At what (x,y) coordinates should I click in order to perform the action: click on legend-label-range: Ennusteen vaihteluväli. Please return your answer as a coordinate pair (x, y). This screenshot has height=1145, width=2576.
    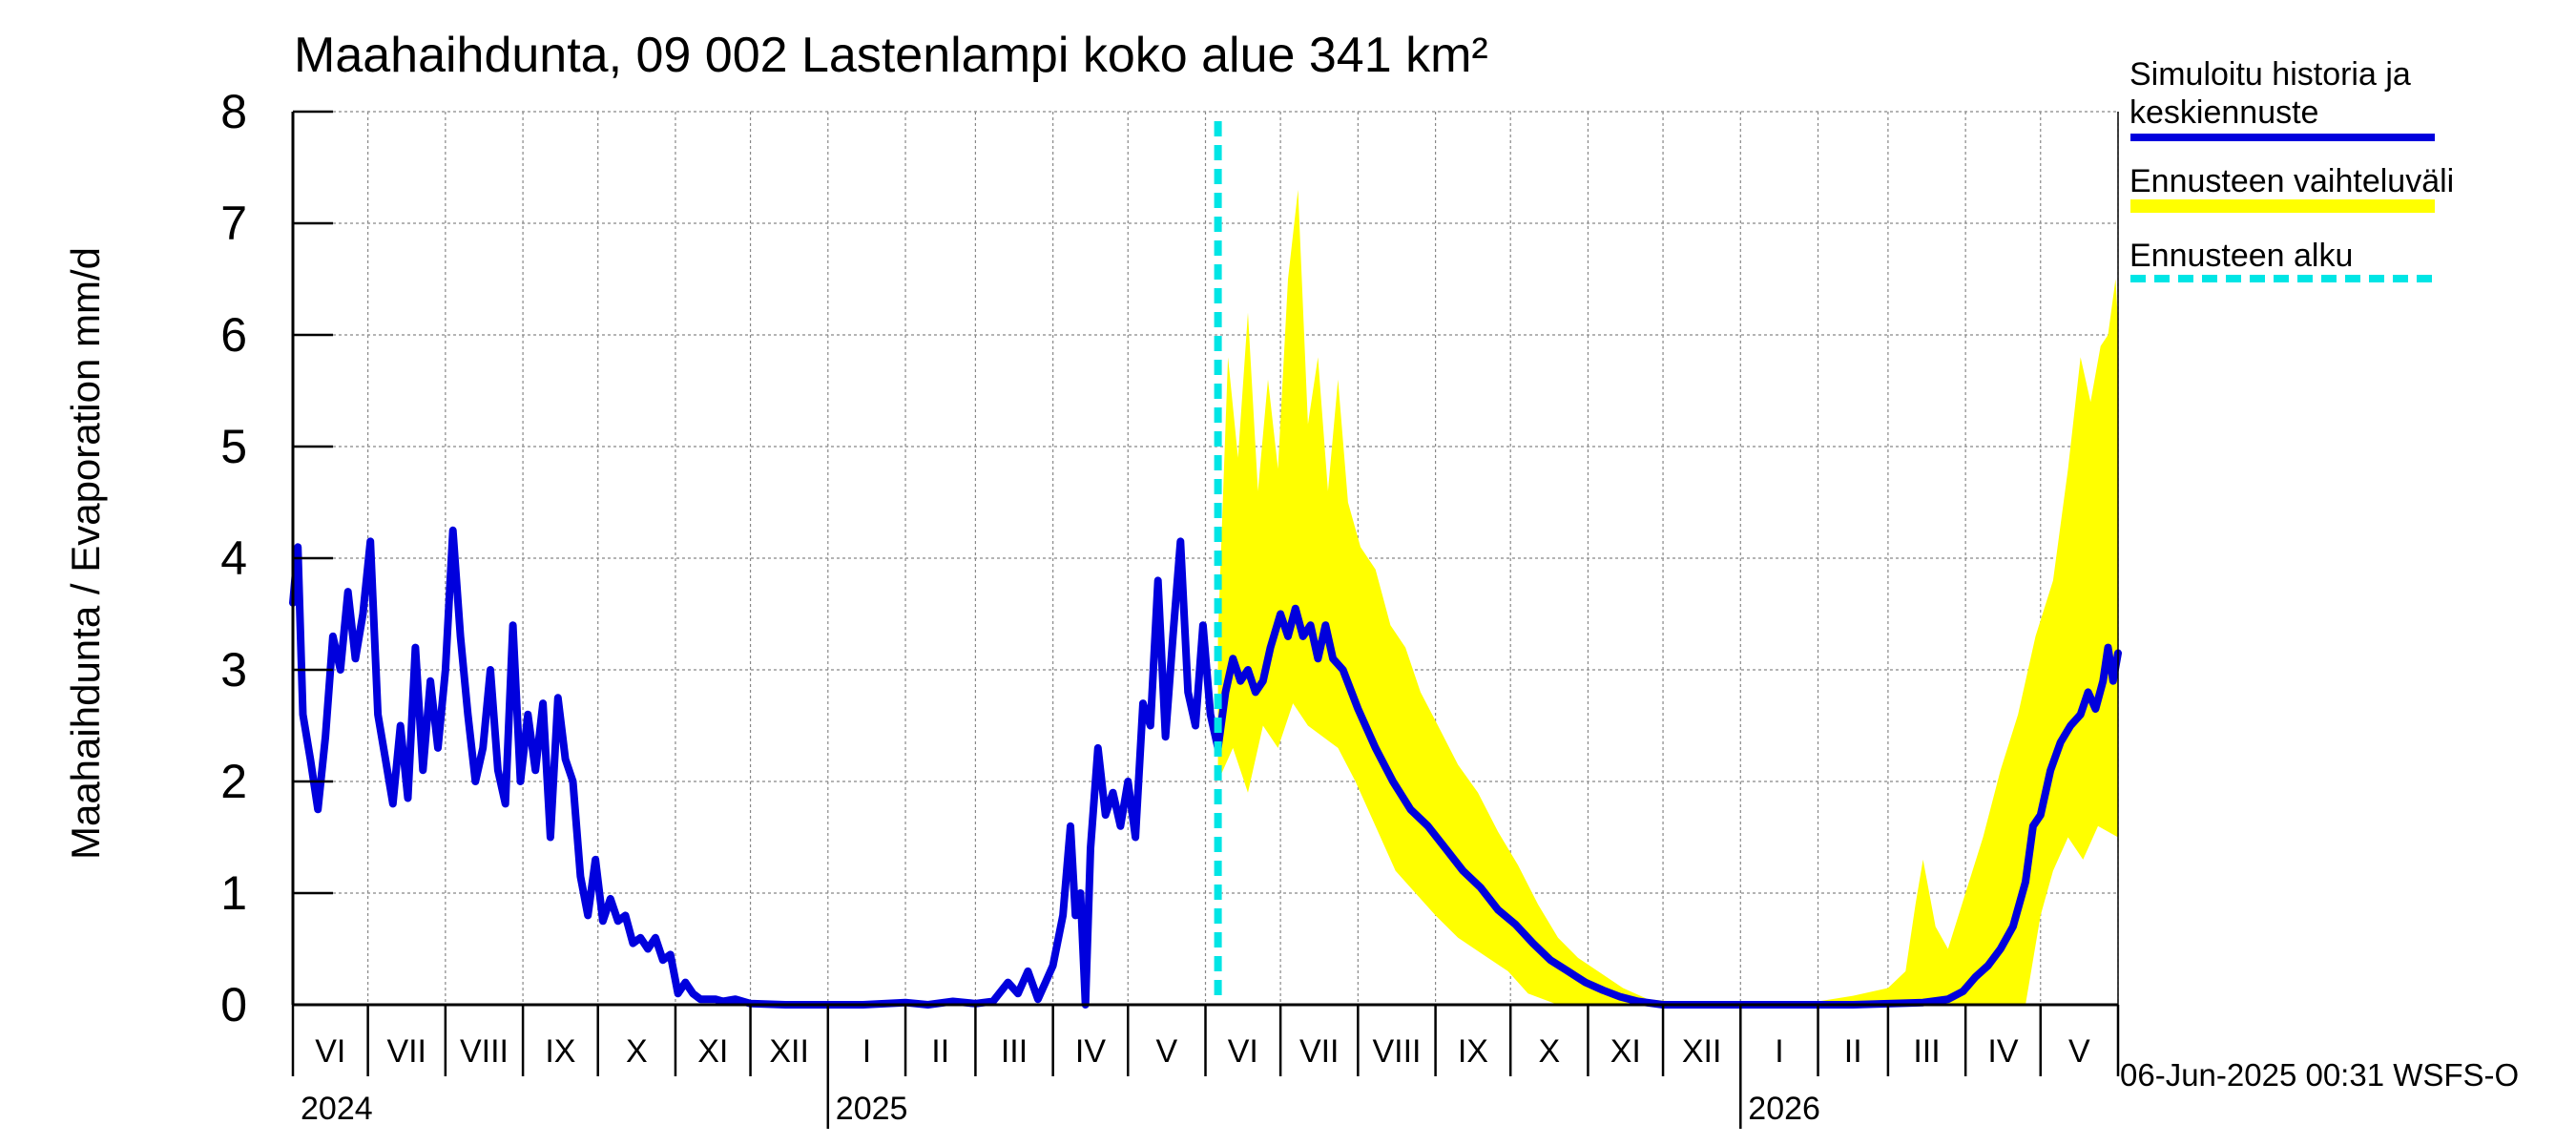
    Looking at the image, I should click on (2292, 181).